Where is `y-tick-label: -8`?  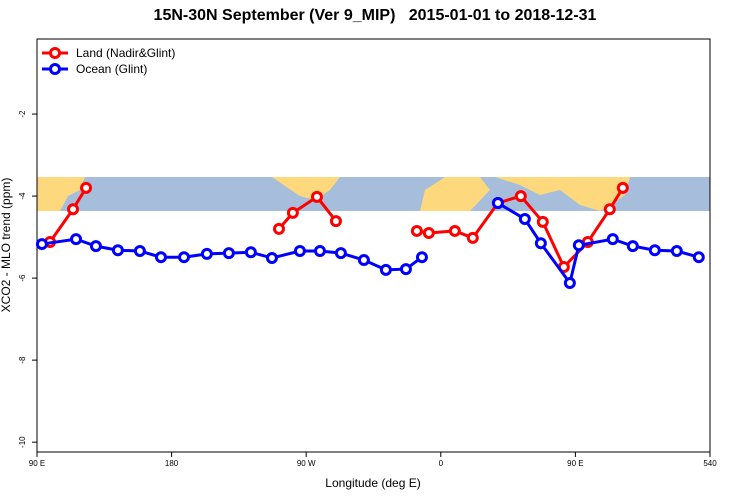
y-tick-label: -8 is located at coordinates (22, 360).